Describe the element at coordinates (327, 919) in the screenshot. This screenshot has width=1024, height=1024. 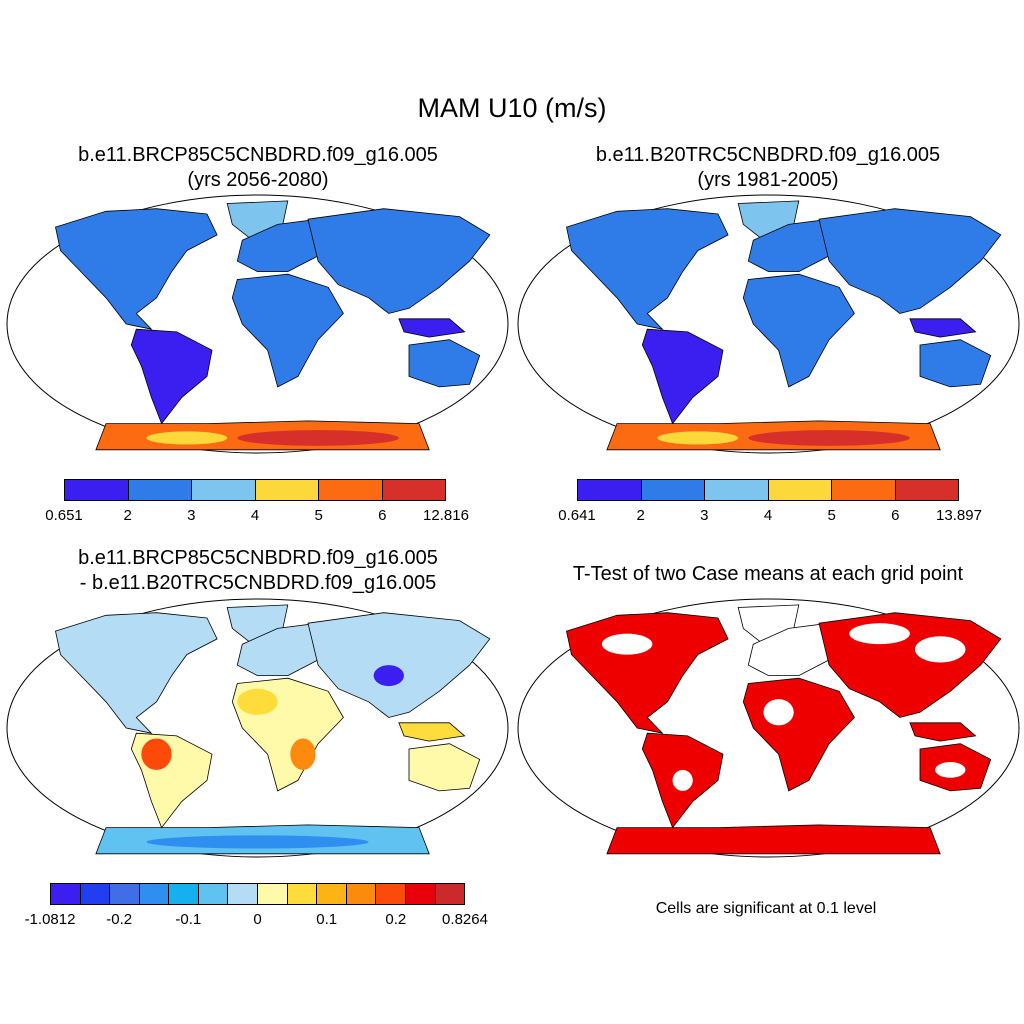
I see `colorbar-tick-label: 0.1` at that location.